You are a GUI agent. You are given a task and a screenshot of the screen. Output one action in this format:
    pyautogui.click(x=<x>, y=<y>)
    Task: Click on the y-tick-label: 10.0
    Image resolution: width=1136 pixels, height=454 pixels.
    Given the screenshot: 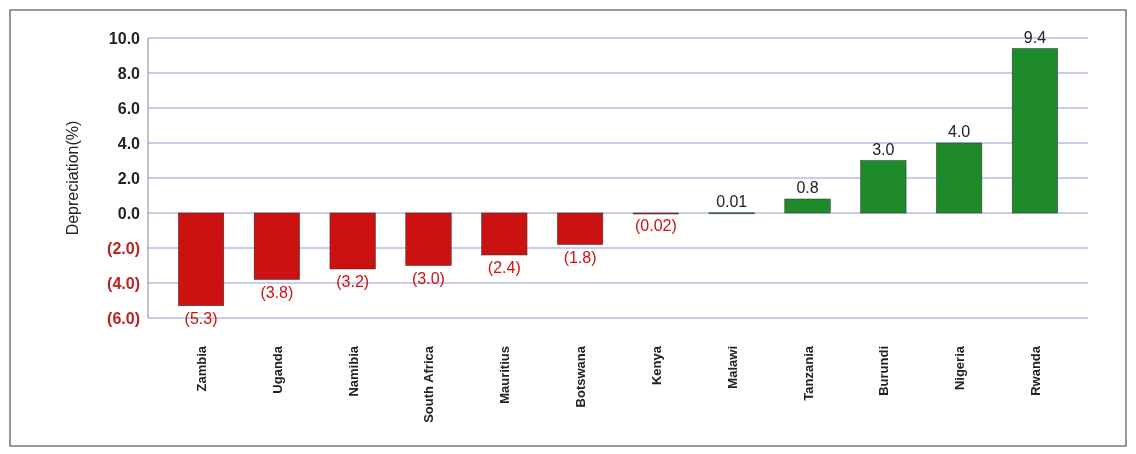 What is the action you would take?
    pyautogui.click(x=124, y=38)
    